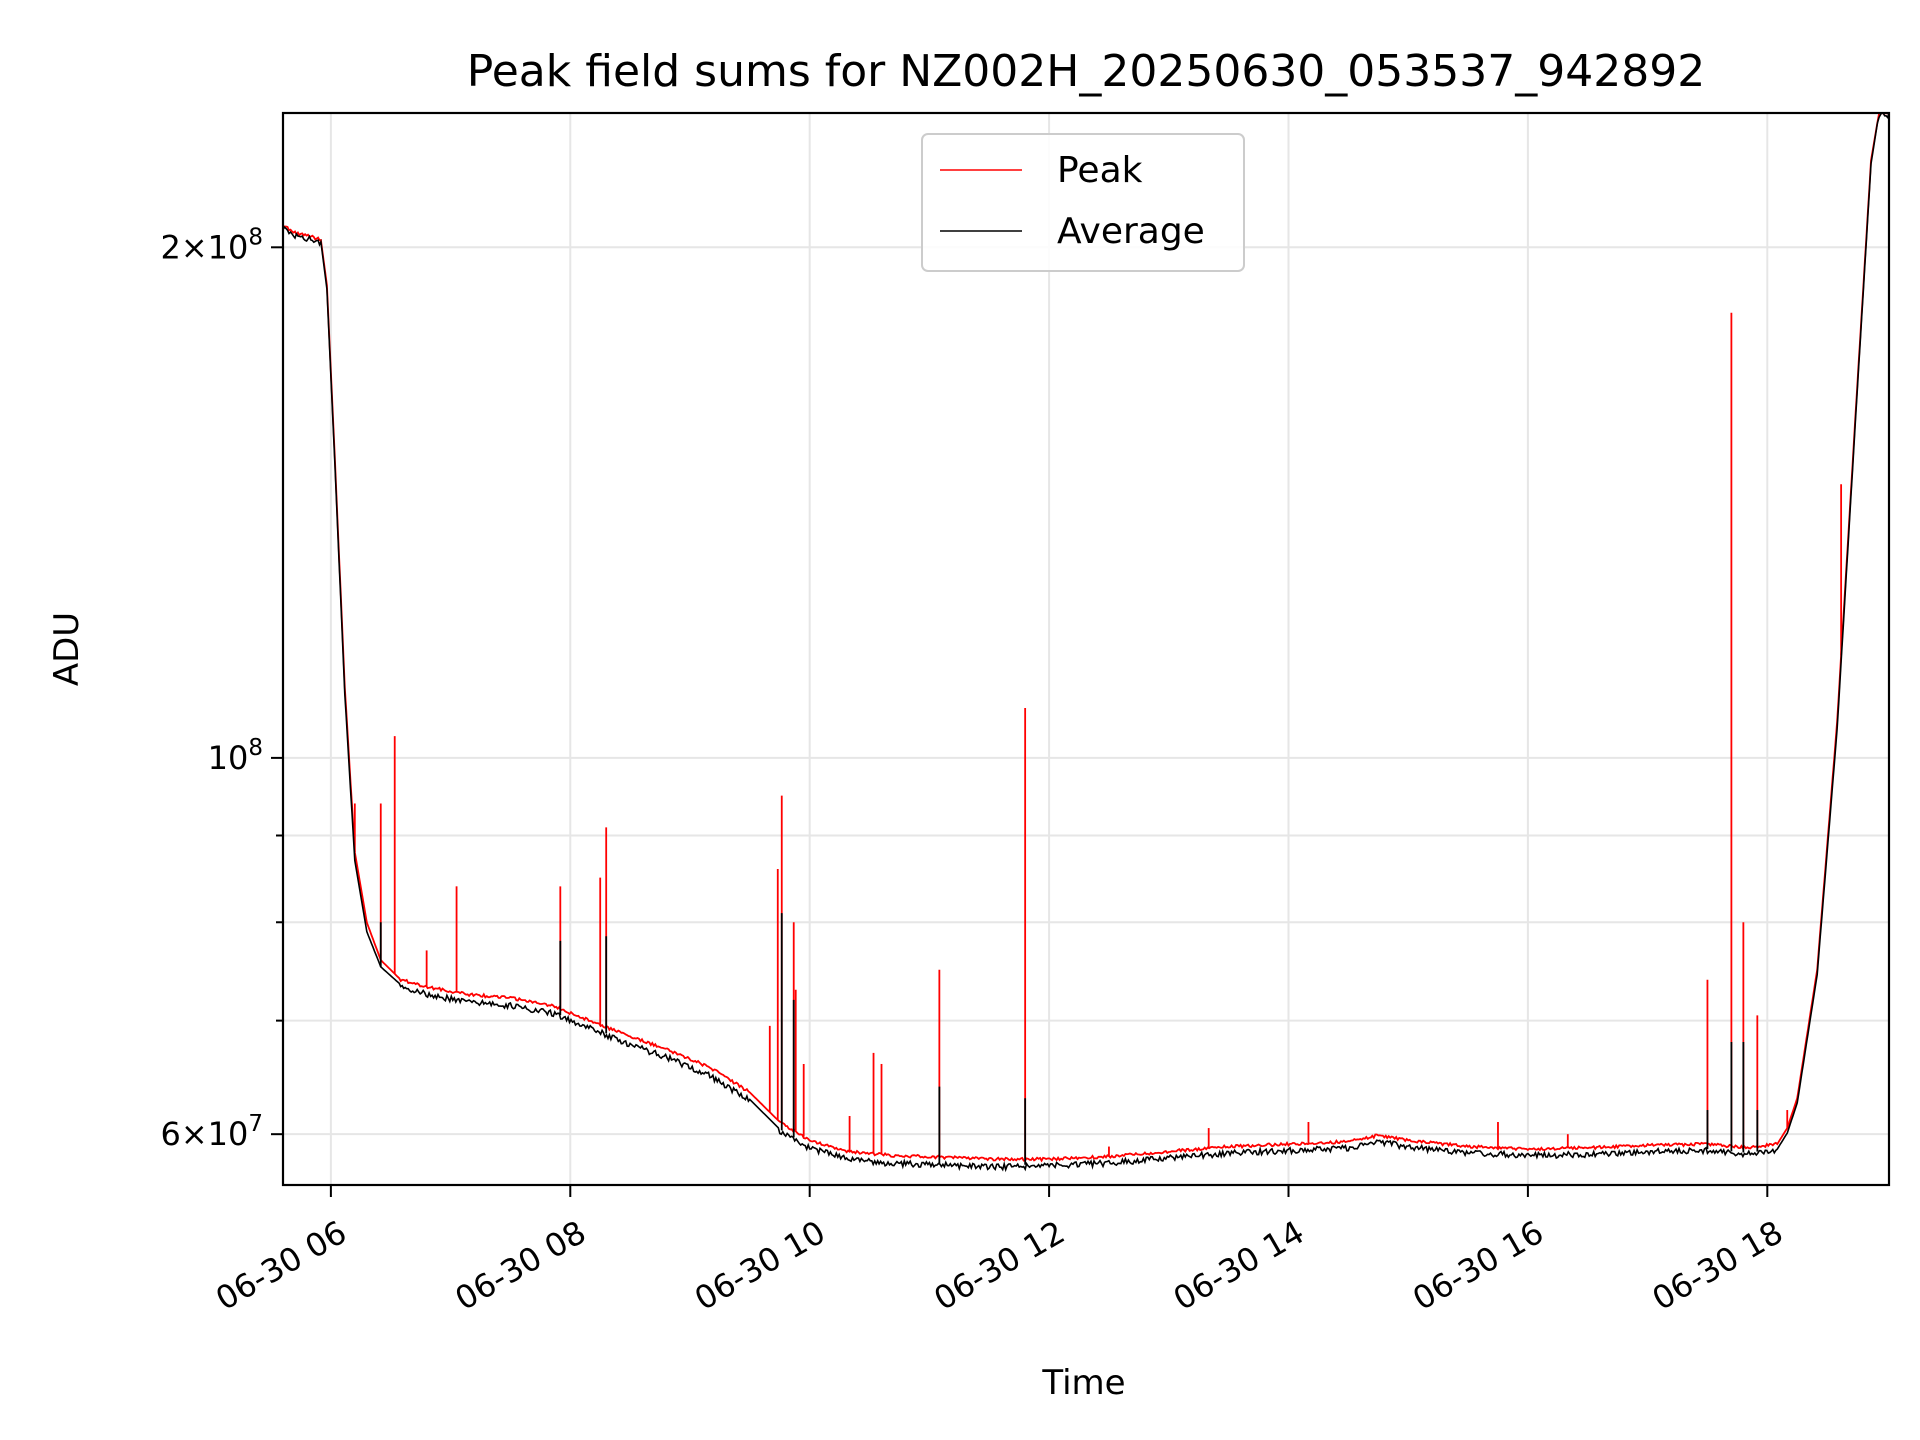 The height and width of the screenshot is (1440, 1920). I want to click on legend: Peak Average, so click(1083, 202).